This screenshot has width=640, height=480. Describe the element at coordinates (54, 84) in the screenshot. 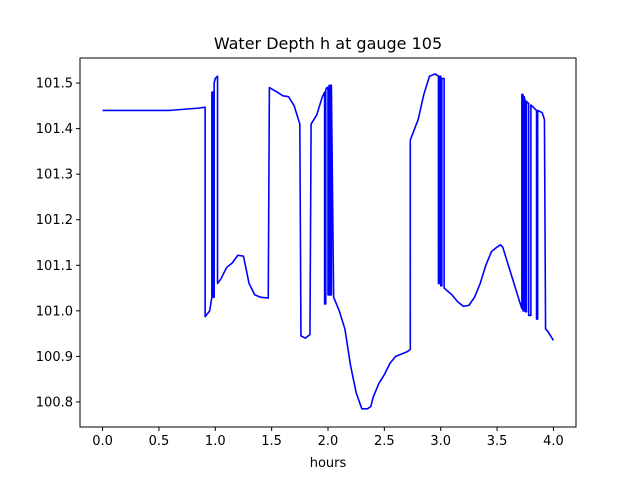

I see `y-tick-label: 101.5` at that location.